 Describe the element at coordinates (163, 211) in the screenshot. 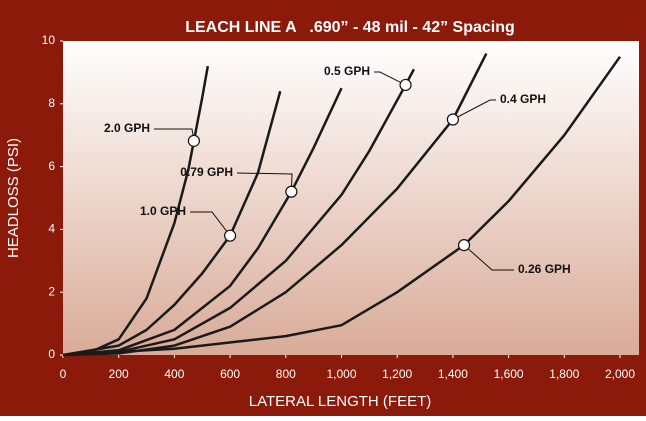

I see `series-label: 1.0 GPH` at that location.